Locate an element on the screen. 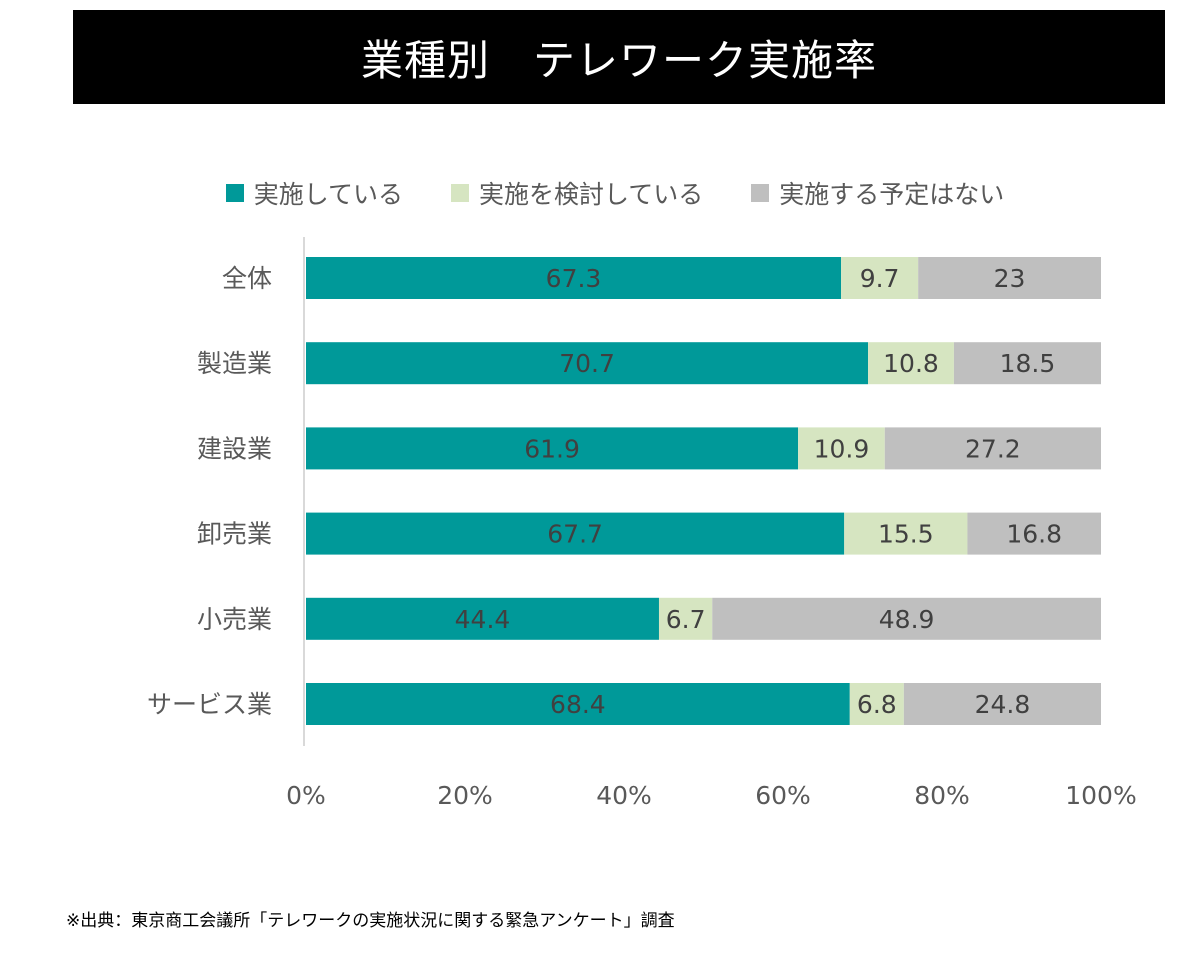 The image size is (1200, 953). x-tick-label: 20% is located at coordinates (465, 795).